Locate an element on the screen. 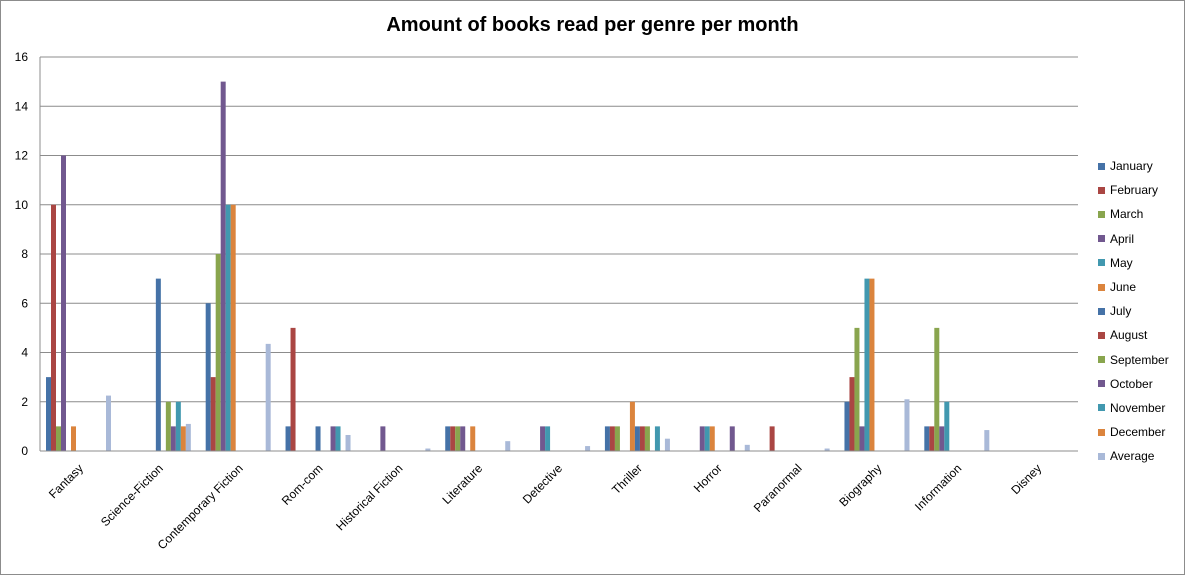 This screenshot has height=575, width=1185. y-tick-label: 16 is located at coordinates (22, 57).